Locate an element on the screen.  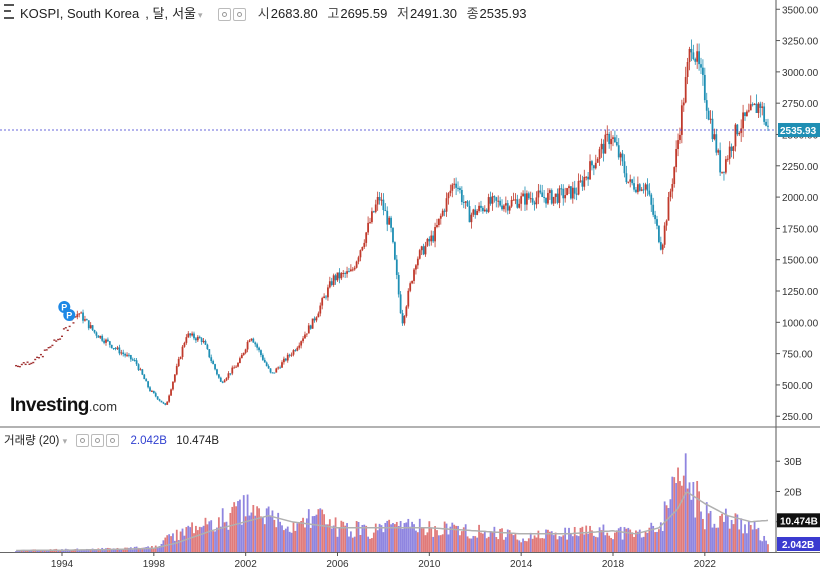
close-value: 2535.93 is located at coordinates (503, 13).